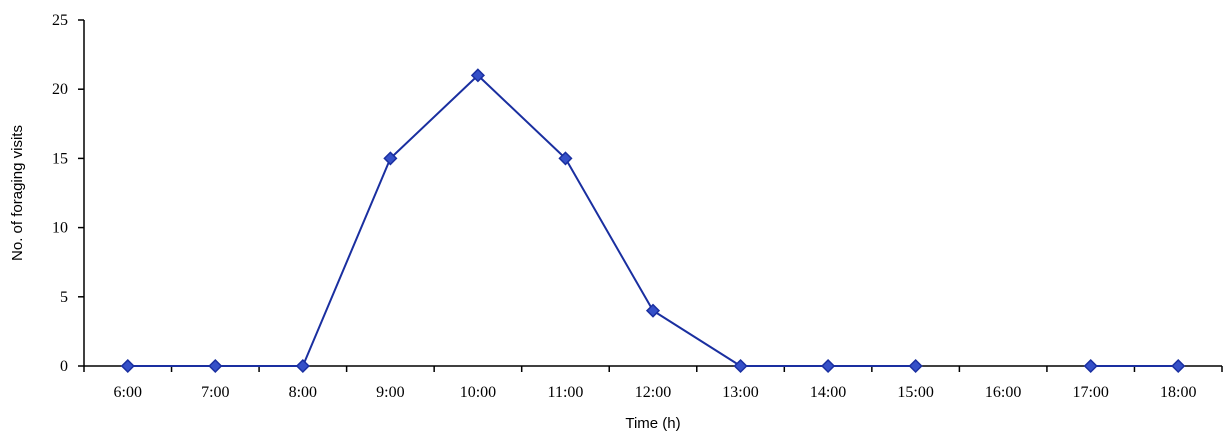  What do you see at coordinates (828, 392) in the screenshot?
I see `x-tick-label: 14:00` at bounding box center [828, 392].